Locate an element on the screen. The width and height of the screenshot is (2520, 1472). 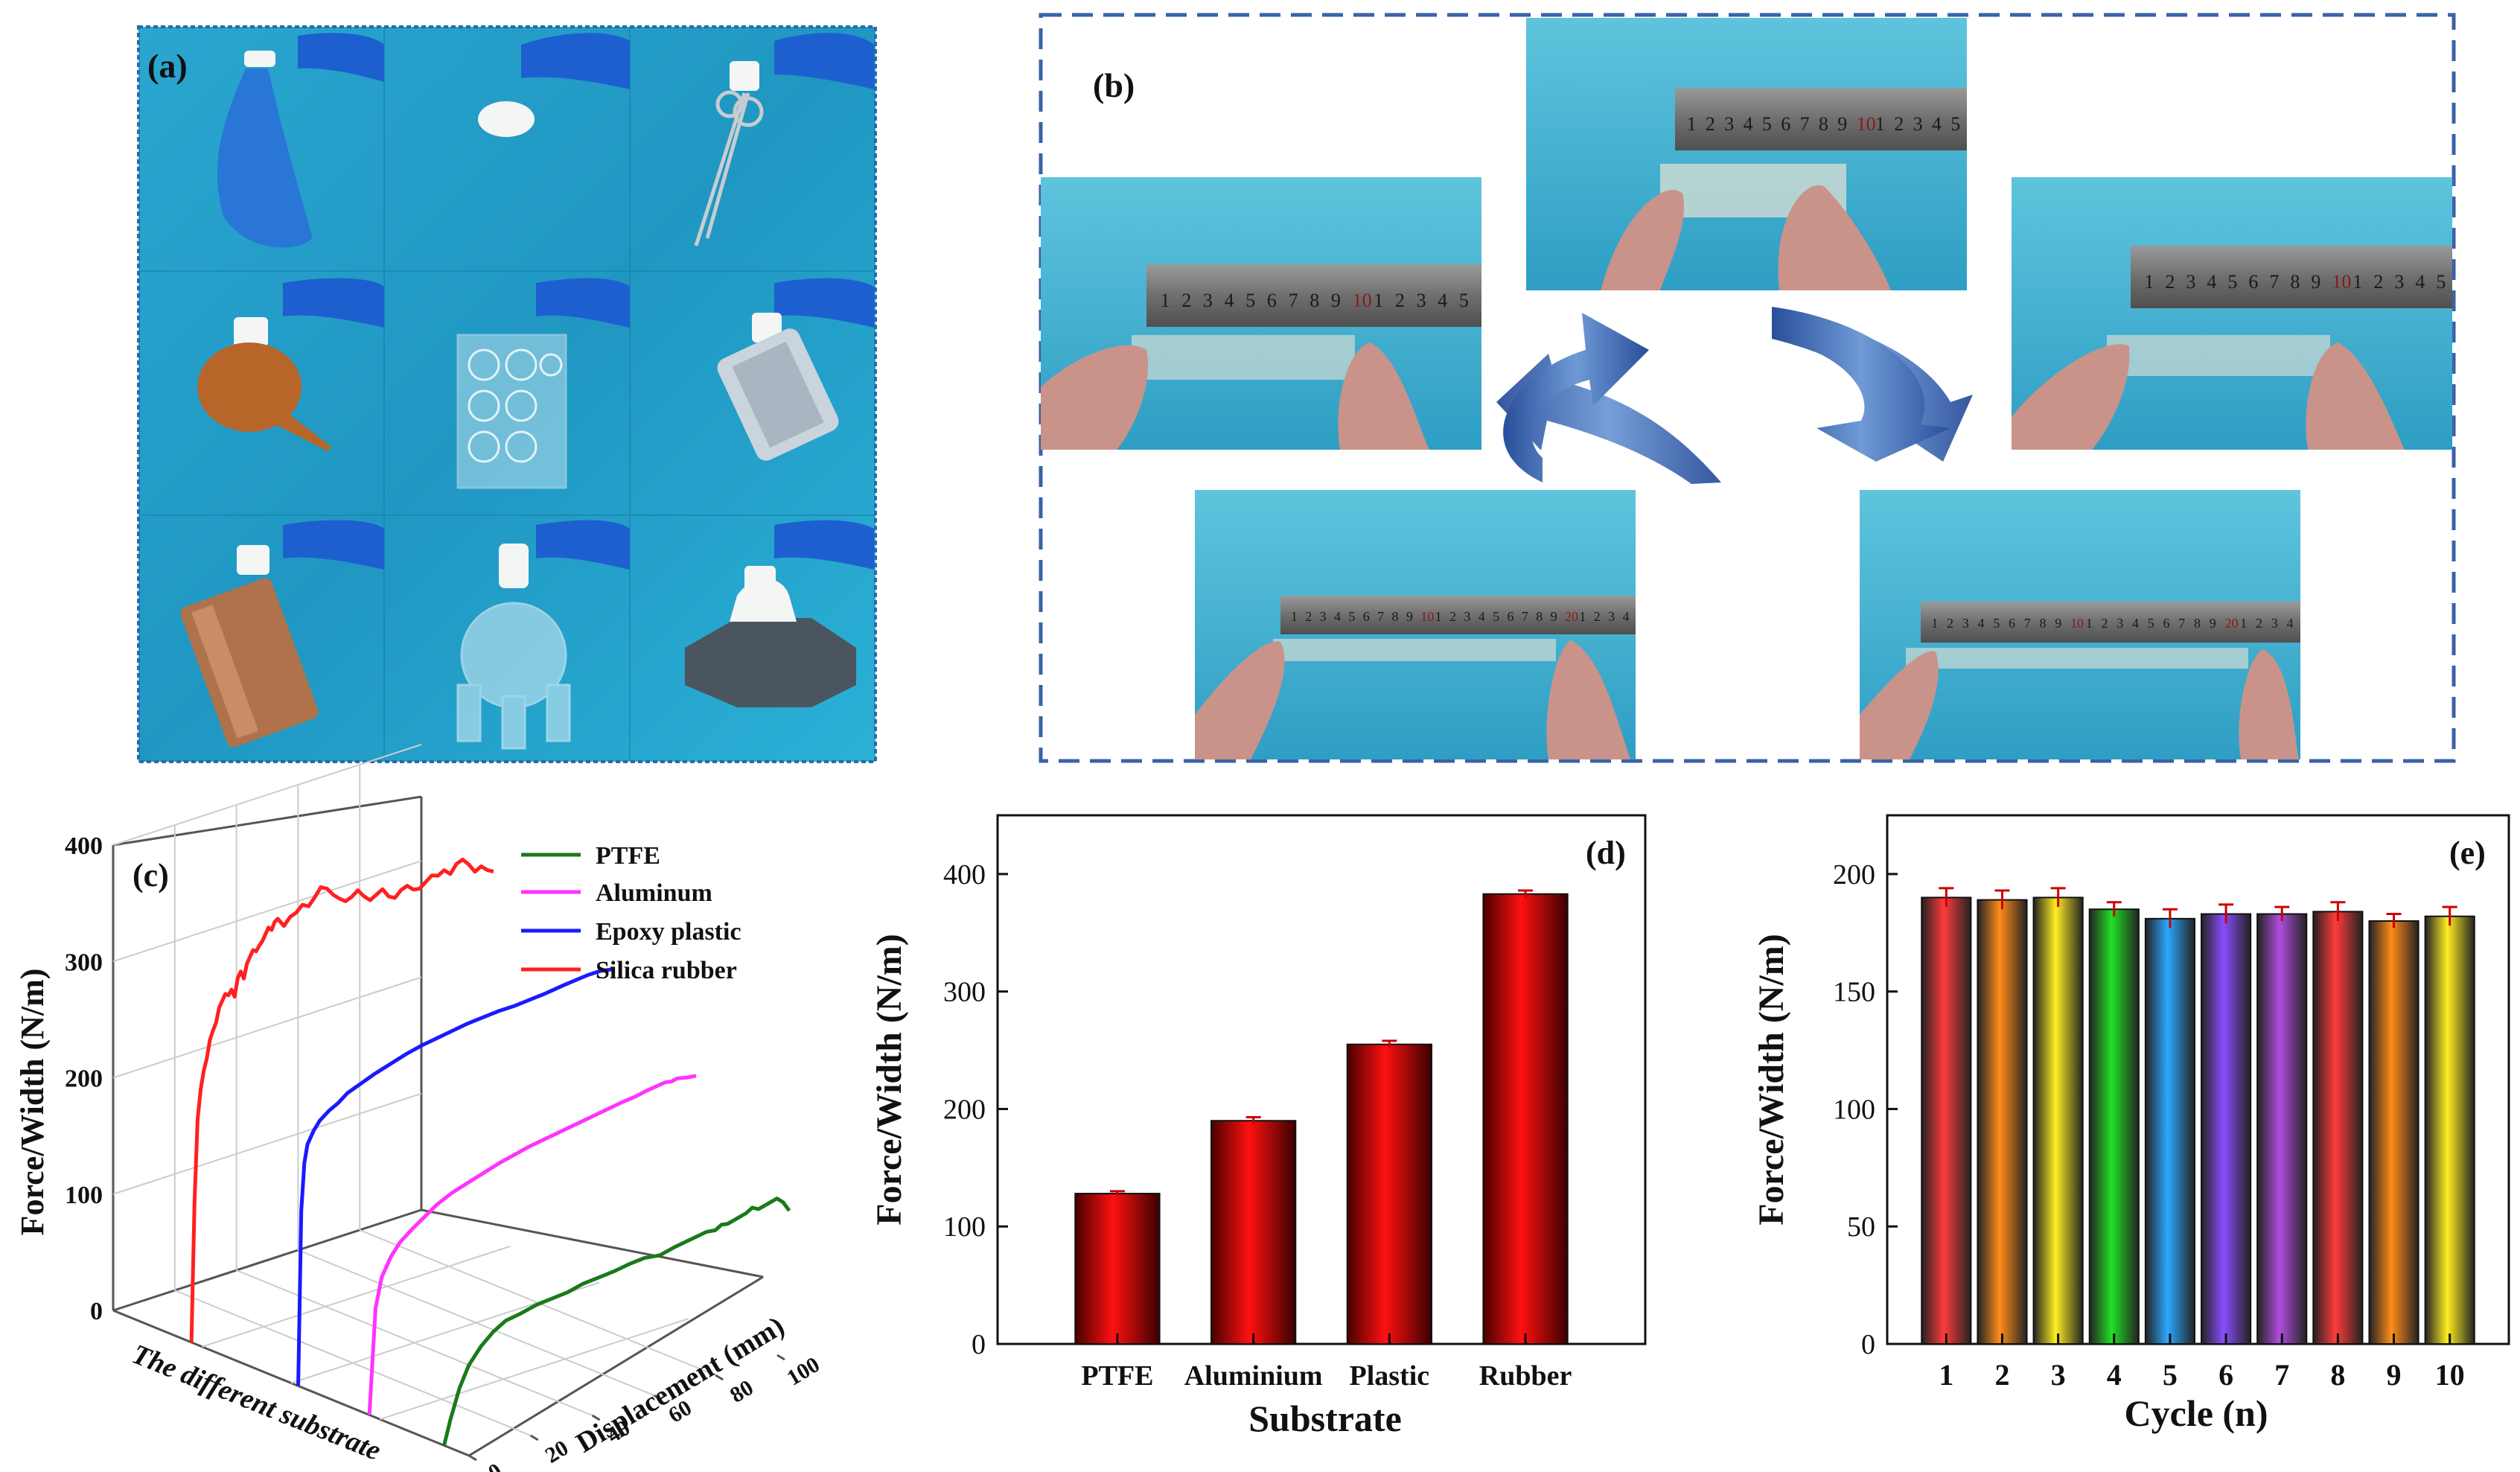
rubber-block is located at coordinates (770, 643).